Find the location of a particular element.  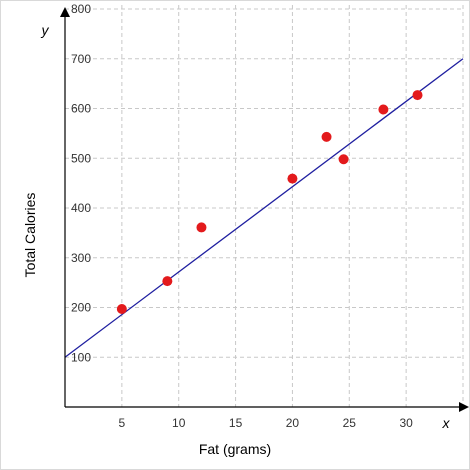

y-tick-label: 200 is located at coordinates (81, 308).